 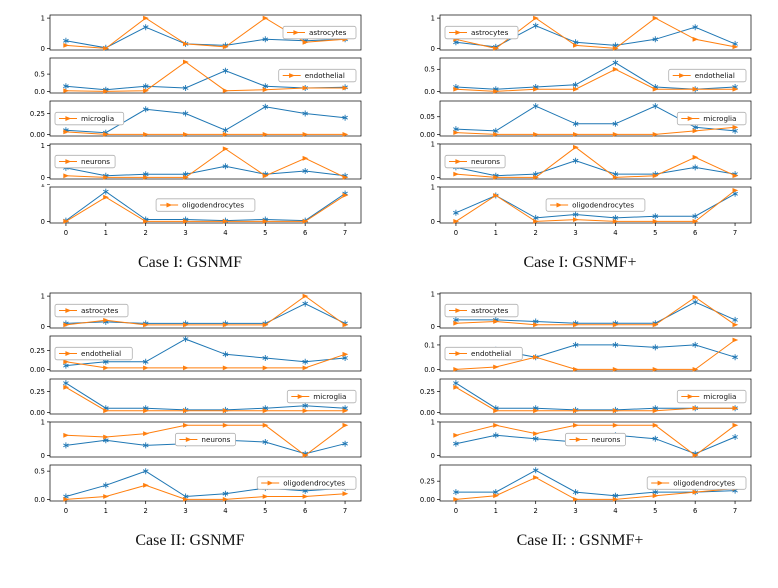 I want to click on subplot-astrocytes: 01 astrocytes, so click(x=201, y=34).